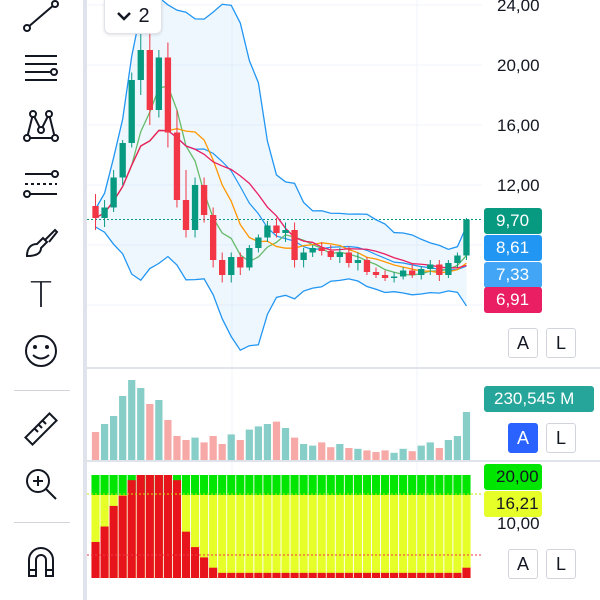 Image resolution: width=600 pixels, height=600 pixels. Describe the element at coordinates (41, 351) in the screenshot. I see `emoji-icon` at that location.